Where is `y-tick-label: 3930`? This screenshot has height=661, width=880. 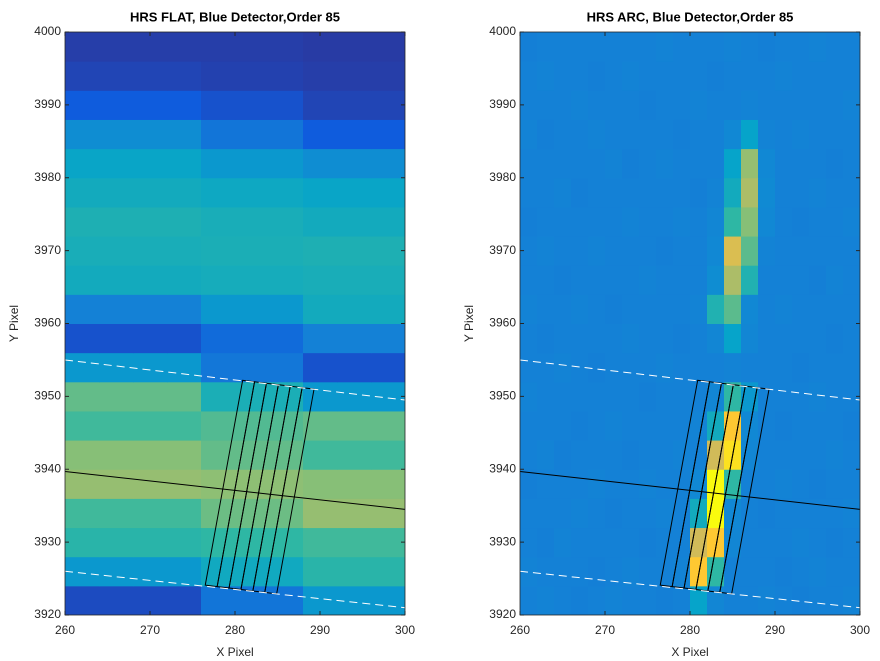
y-tick-label: 3930 is located at coordinates (47, 541).